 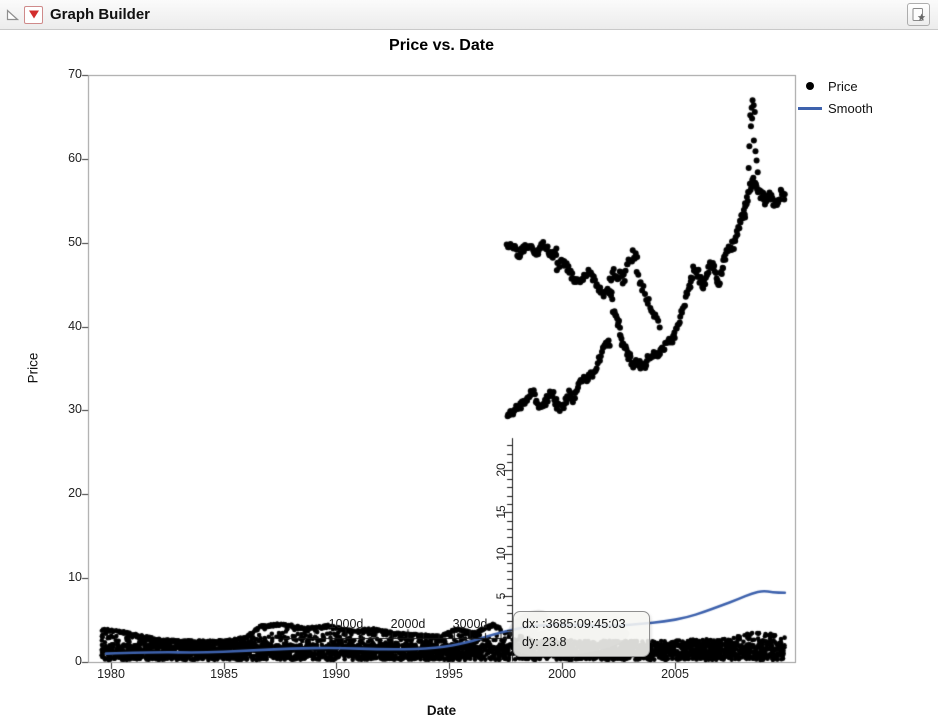 What do you see at coordinates (78, 661) in the screenshot?
I see `y-tick-label: 0` at bounding box center [78, 661].